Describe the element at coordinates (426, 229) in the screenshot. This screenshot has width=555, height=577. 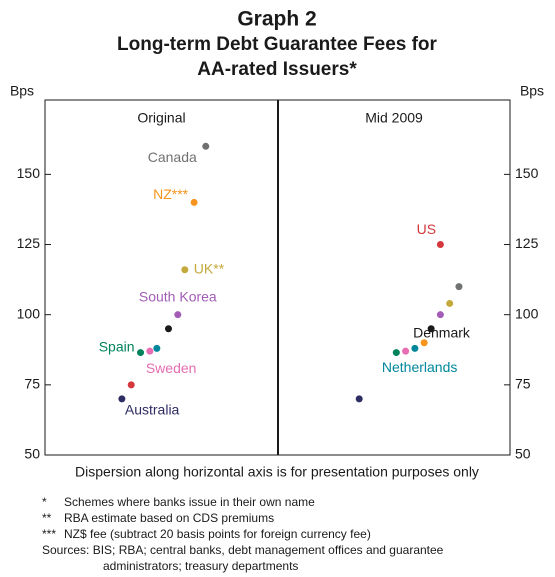
I see `point-label: US` at that location.